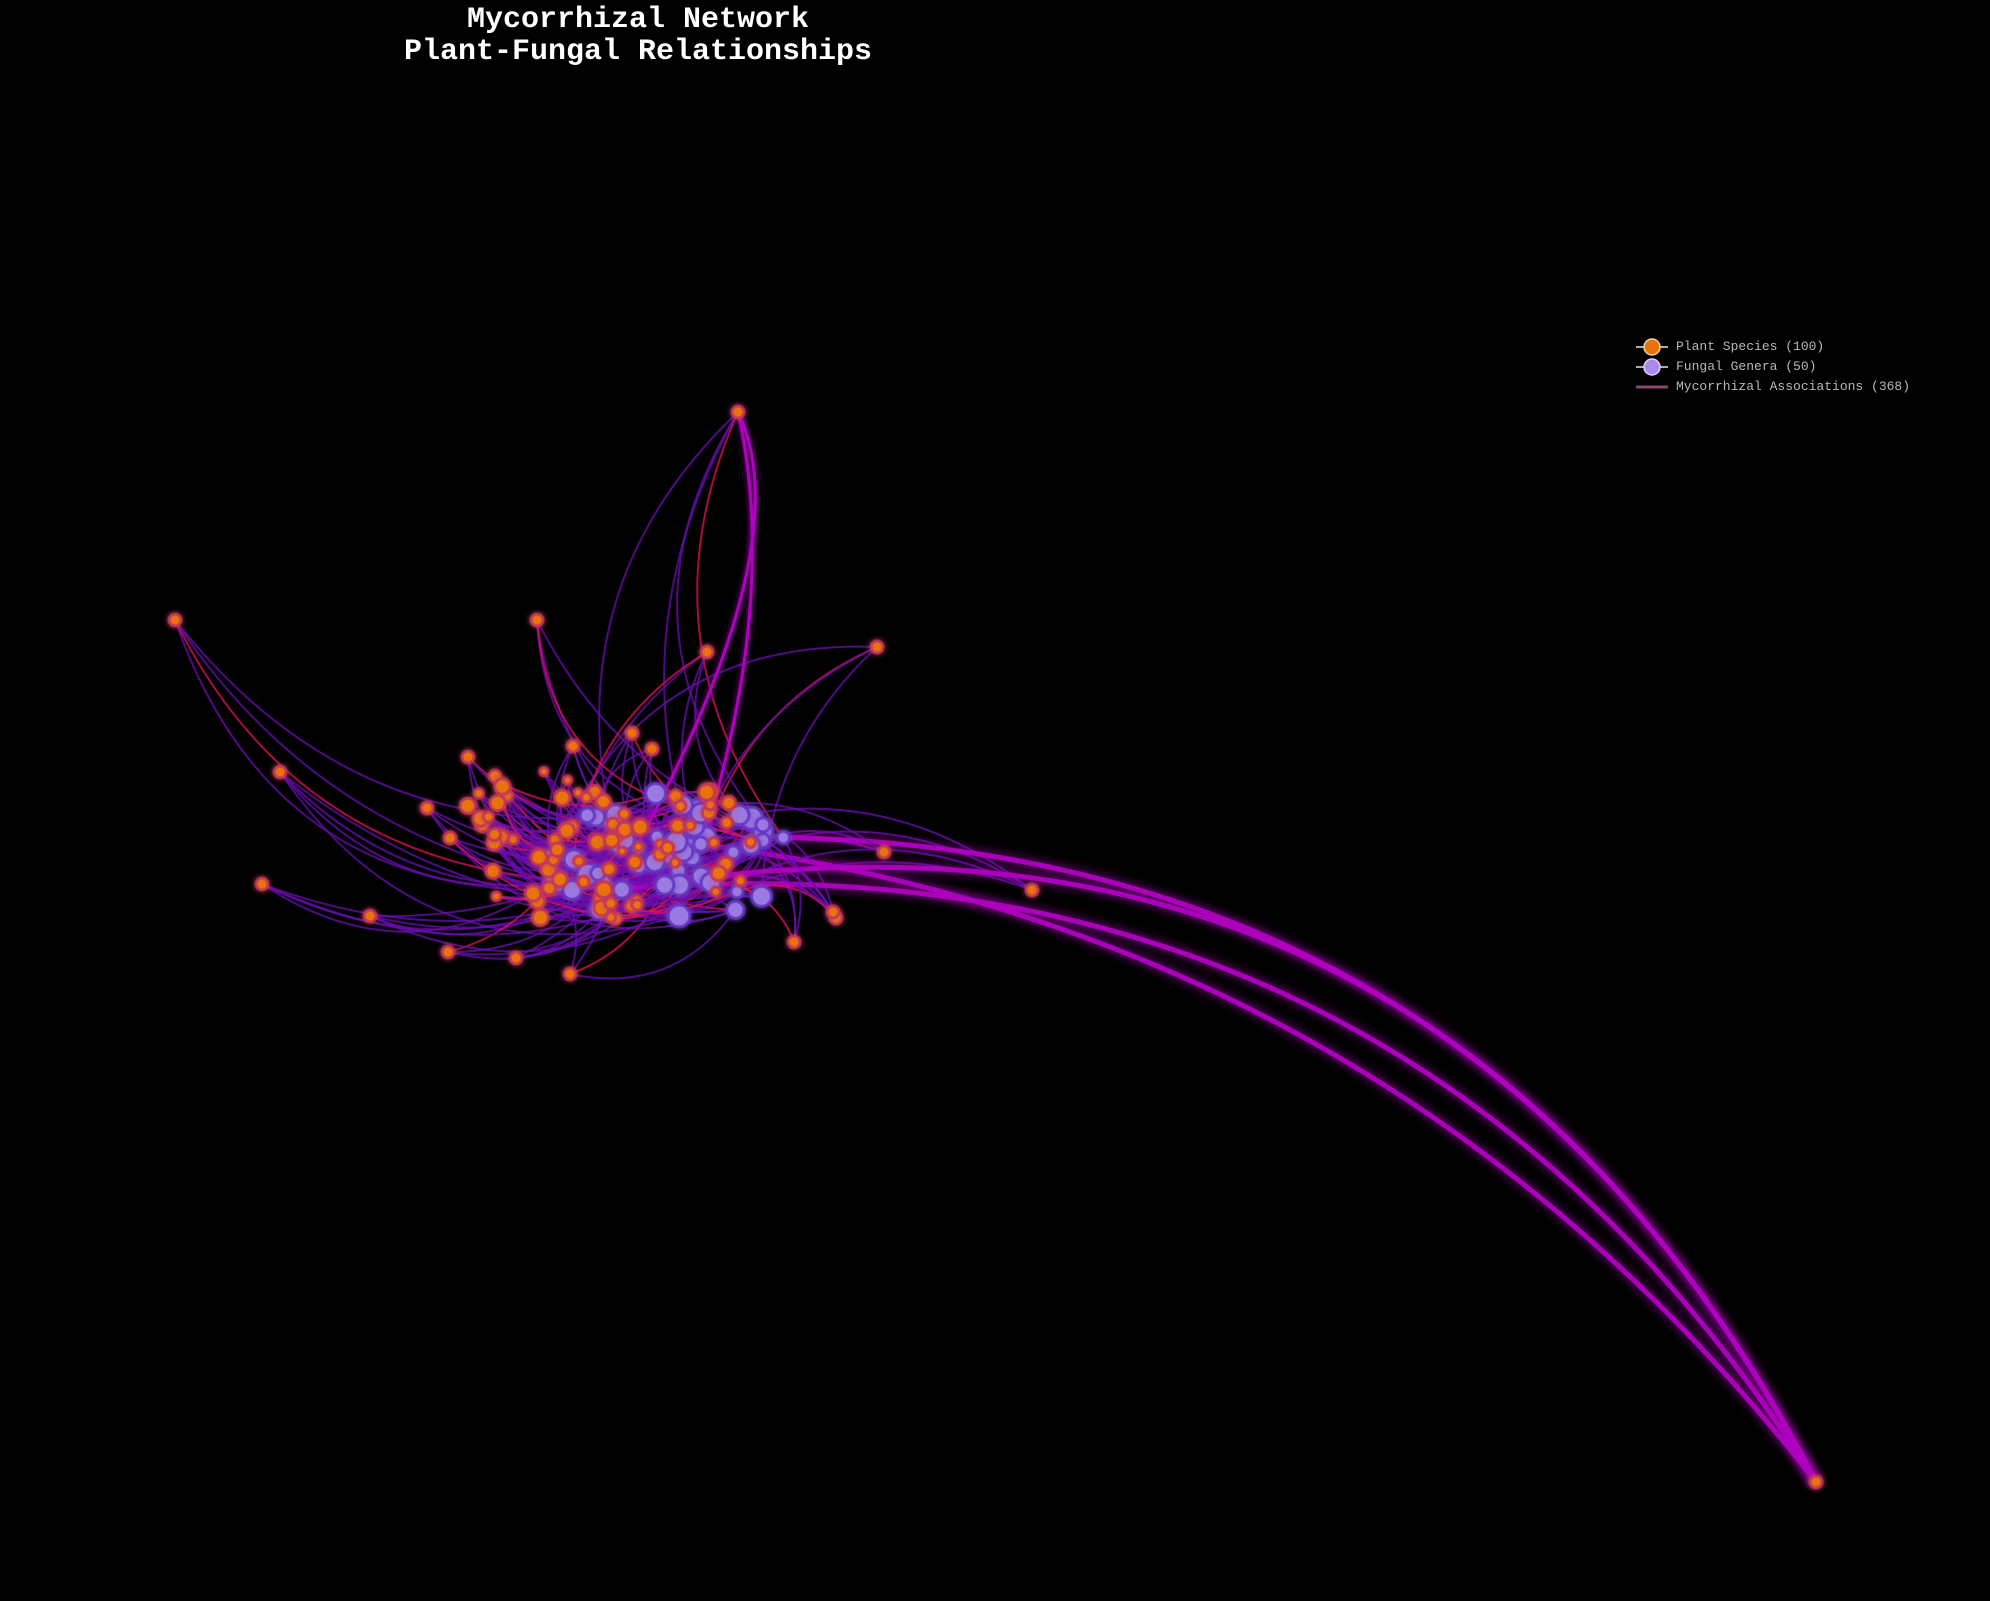 The image size is (1990, 1601). Describe the element at coordinates (638, 52) in the screenshot. I see `chart-title-line-2: Plant-Fungal Relationships` at that location.